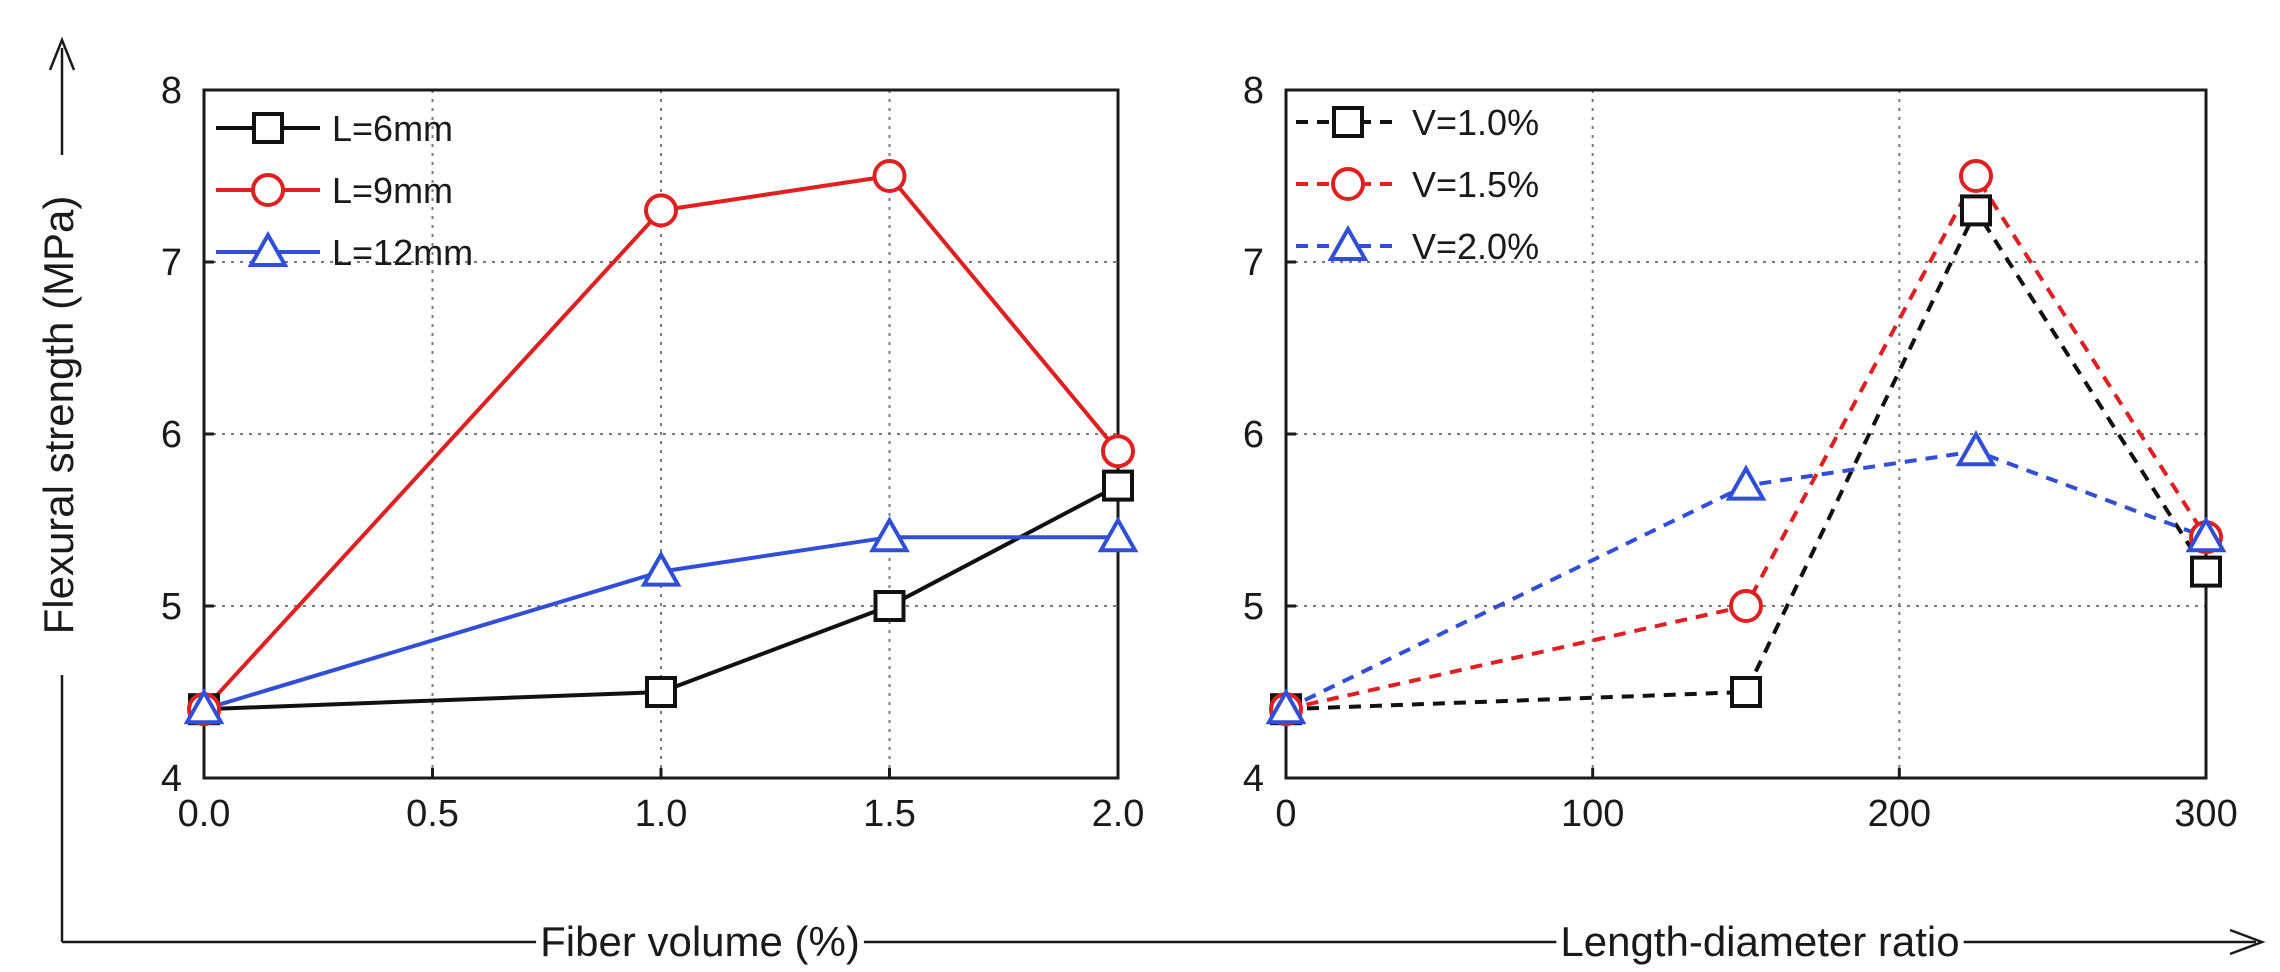 This screenshot has height=972, width=2280. What do you see at coordinates (1475, 246) in the screenshot?
I see `legend-label: V=2.0%` at bounding box center [1475, 246].